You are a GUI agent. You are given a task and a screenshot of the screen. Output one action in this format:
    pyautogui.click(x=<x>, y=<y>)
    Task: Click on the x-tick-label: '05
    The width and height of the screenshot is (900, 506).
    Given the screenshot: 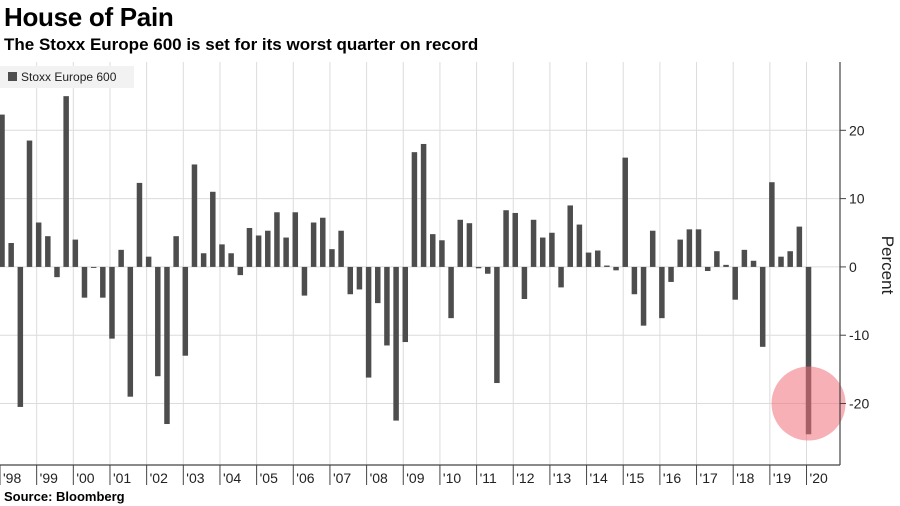 What is the action you would take?
    pyautogui.click(x=269, y=478)
    